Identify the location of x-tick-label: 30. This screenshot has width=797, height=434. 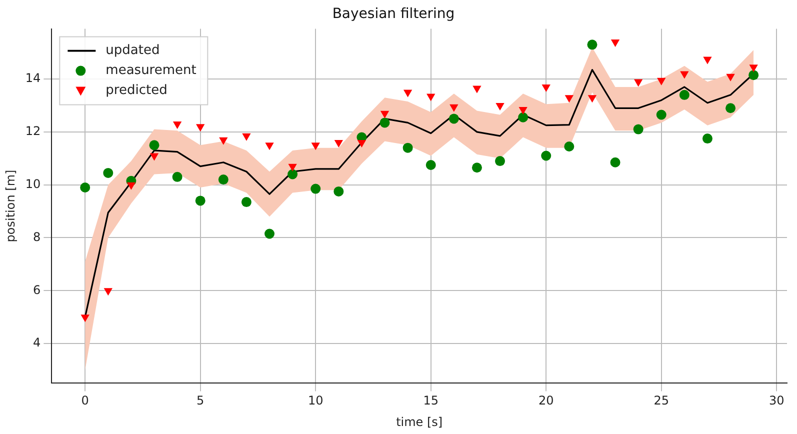
(776, 401).